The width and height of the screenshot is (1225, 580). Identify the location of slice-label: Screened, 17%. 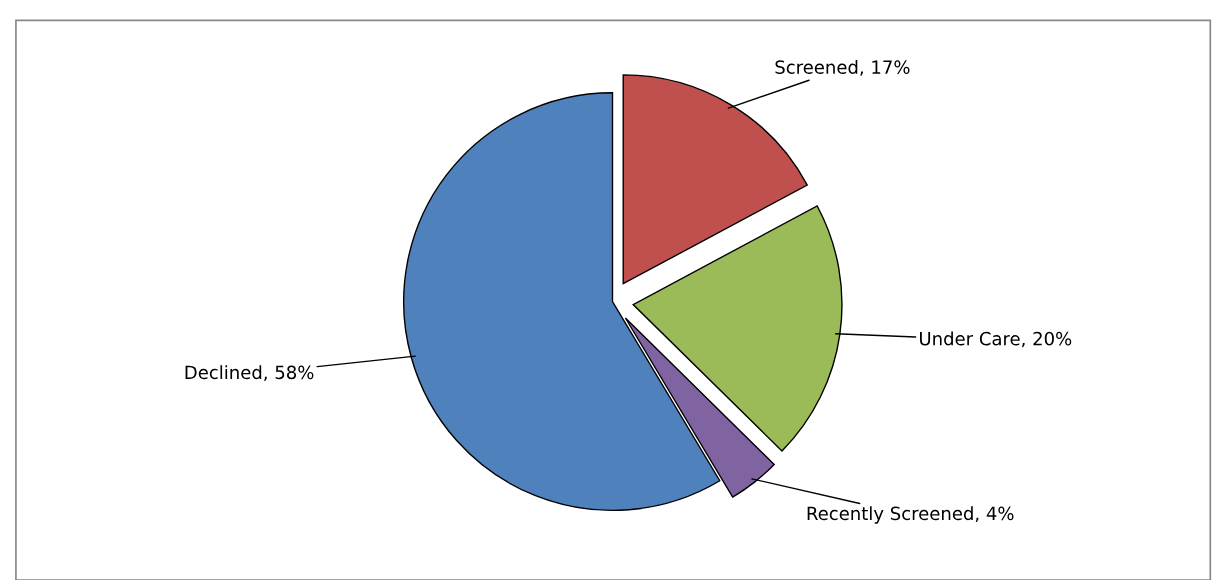
(842, 67).